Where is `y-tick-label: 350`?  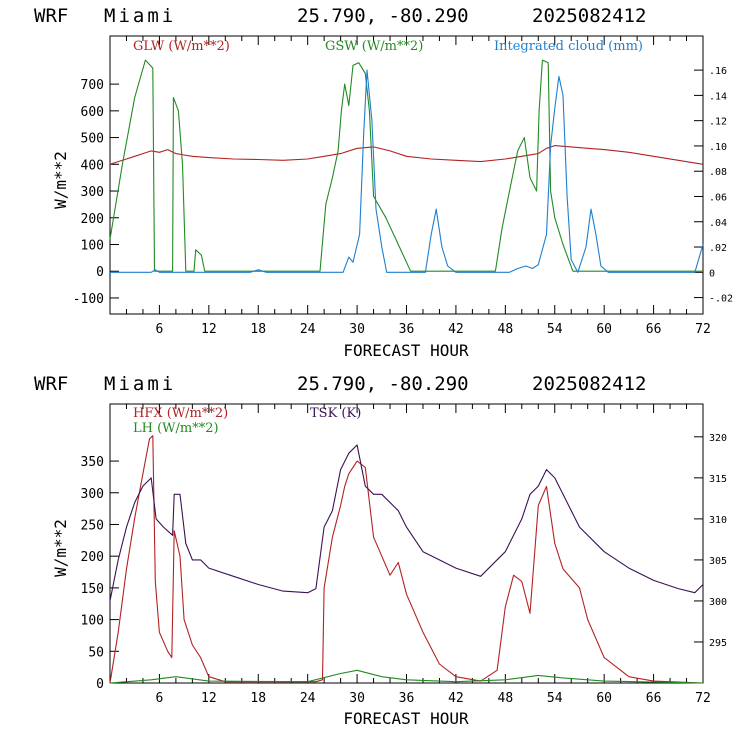
y-tick-label: 350 is located at coordinates (92, 462).